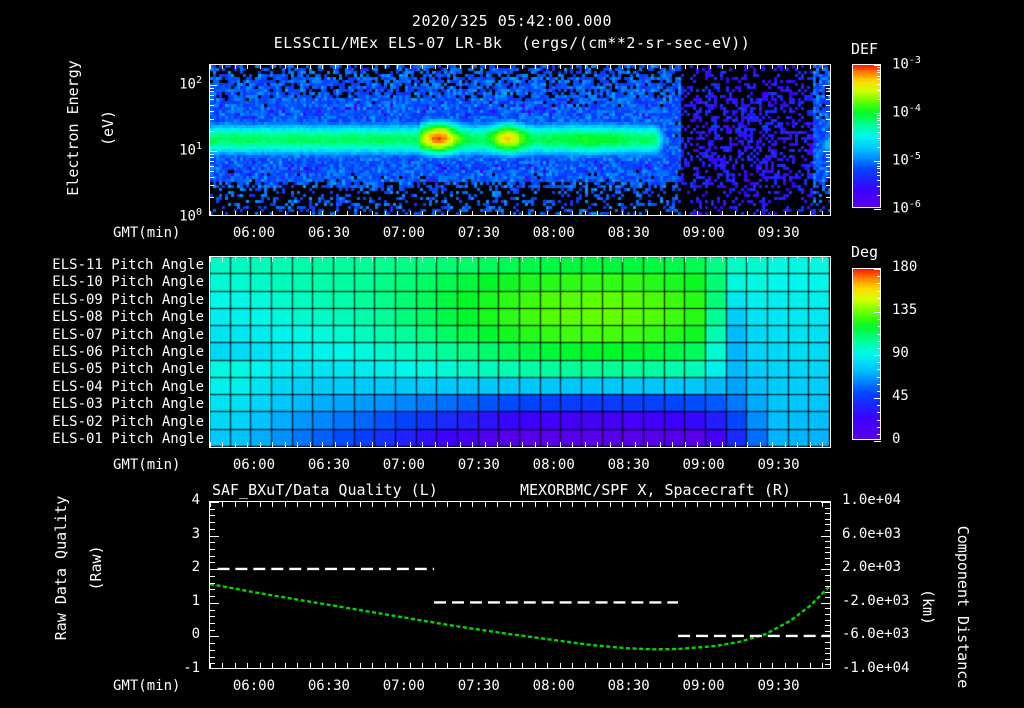 This screenshot has width=1024, height=708. Describe the element at coordinates (872, 500) in the screenshot. I see `panel3-ytick-right-0: 1.0e+04` at that location.